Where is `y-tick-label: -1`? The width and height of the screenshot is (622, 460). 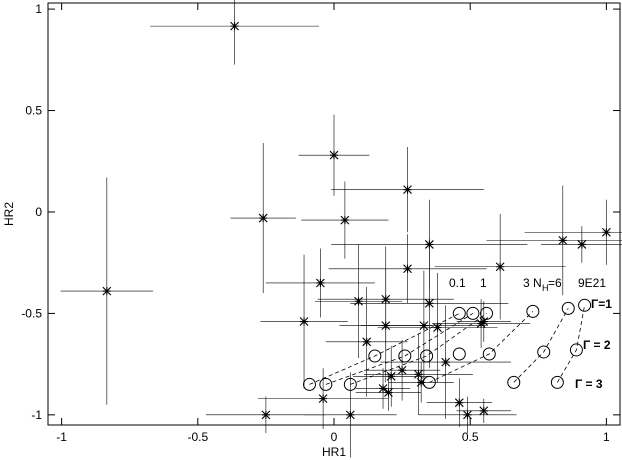 y-tick-label: -1 is located at coordinates (36, 415).